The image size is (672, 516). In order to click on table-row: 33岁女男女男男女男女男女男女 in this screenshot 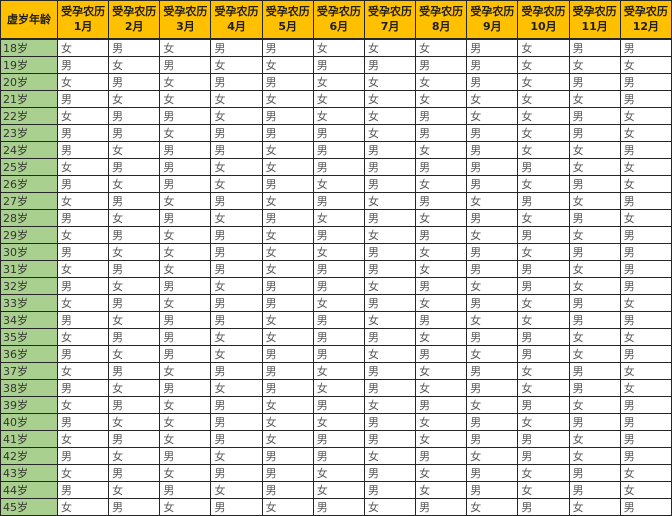, I will do `click(336, 302)`.